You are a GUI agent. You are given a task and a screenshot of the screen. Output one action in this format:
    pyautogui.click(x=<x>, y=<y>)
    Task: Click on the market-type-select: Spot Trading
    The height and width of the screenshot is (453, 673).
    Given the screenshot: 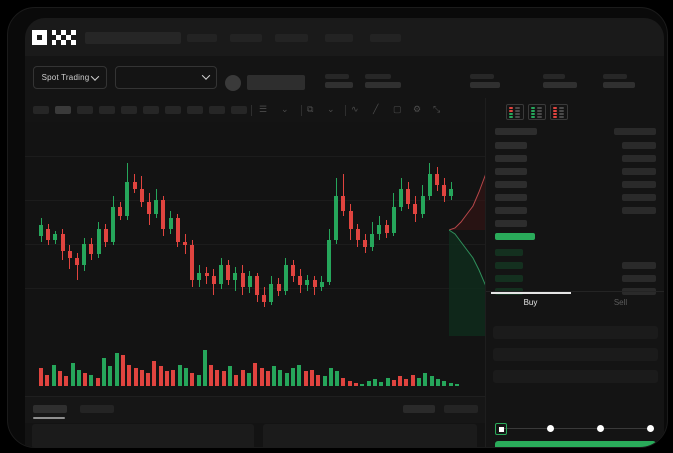 What is the action you would take?
    pyautogui.click(x=70, y=77)
    